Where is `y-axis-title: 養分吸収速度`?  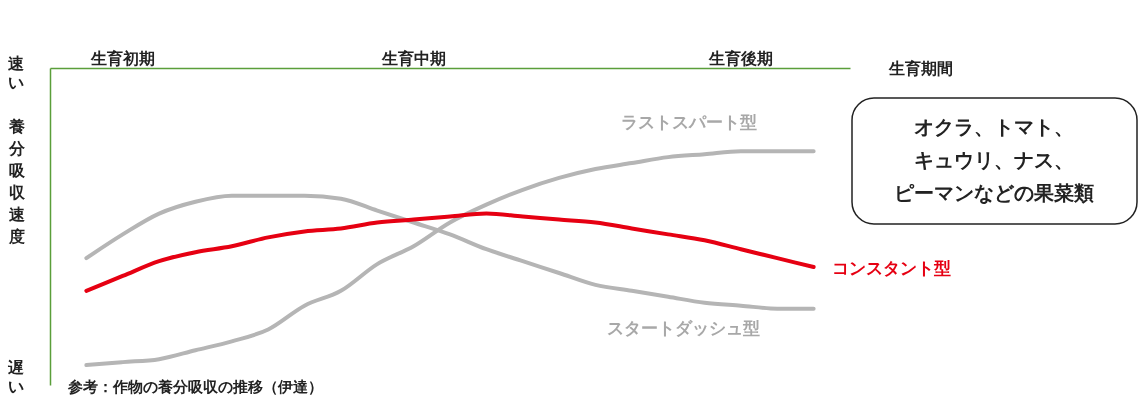 y-axis-title: 養分吸収速度 is located at coordinates (16, 181).